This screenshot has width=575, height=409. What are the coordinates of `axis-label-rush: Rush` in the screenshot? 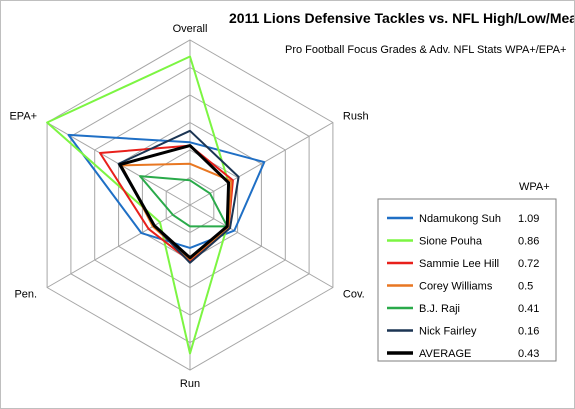 It's located at (356, 117).